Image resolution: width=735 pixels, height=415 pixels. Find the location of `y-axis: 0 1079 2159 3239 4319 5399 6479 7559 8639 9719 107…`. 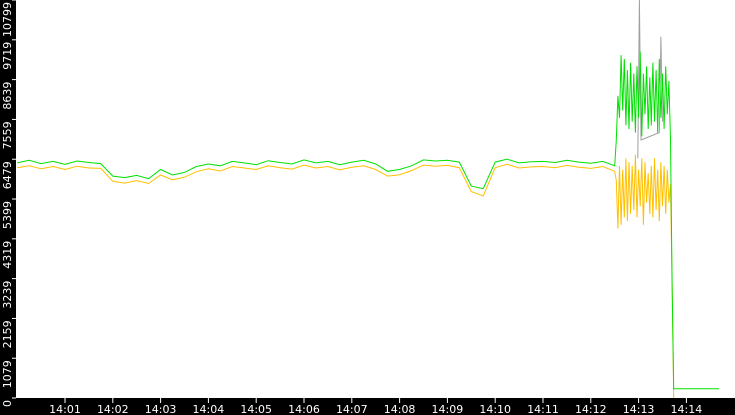

y-axis: 0 1079 2159 3239 4319 5399 6479 7559 8639 9719 107… is located at coordinates (8, 203).